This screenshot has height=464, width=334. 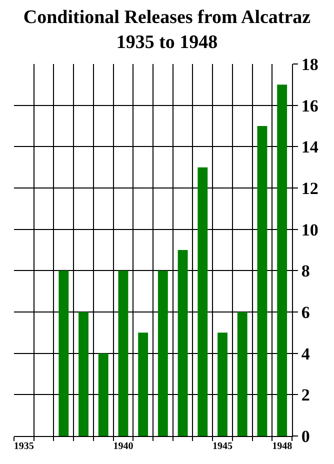 What do you see at coordinates (309, 106) in the screenshot?
I see `y-tick-label: 16` at bounding box center [309, 106].